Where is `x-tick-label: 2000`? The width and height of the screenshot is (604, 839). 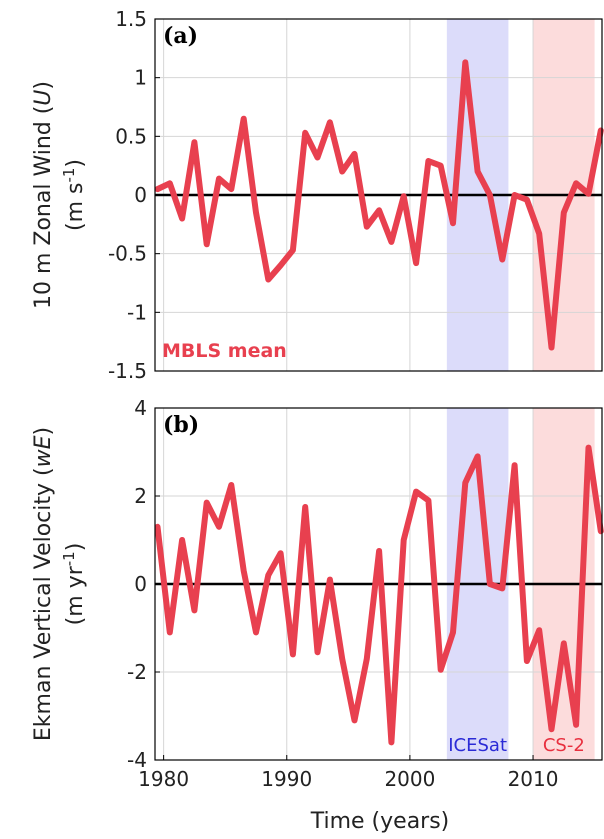 x-tick-label: 2000 is located at coordinates (409, 779).